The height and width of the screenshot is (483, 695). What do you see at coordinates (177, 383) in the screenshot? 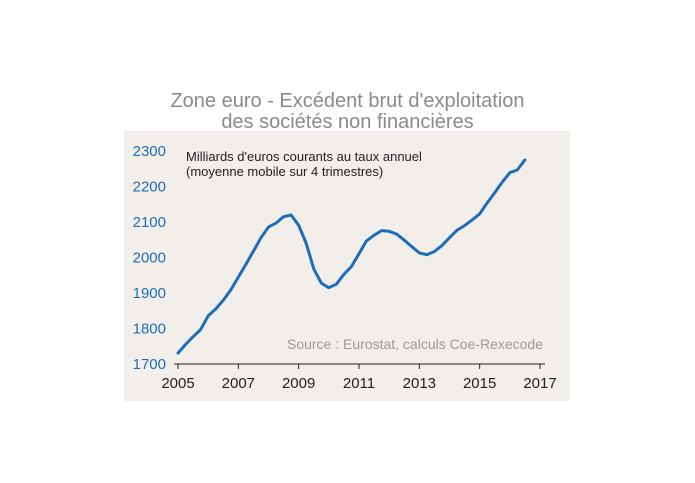
I see `x-tick-label: 2005` at bounding box center [177, 383].